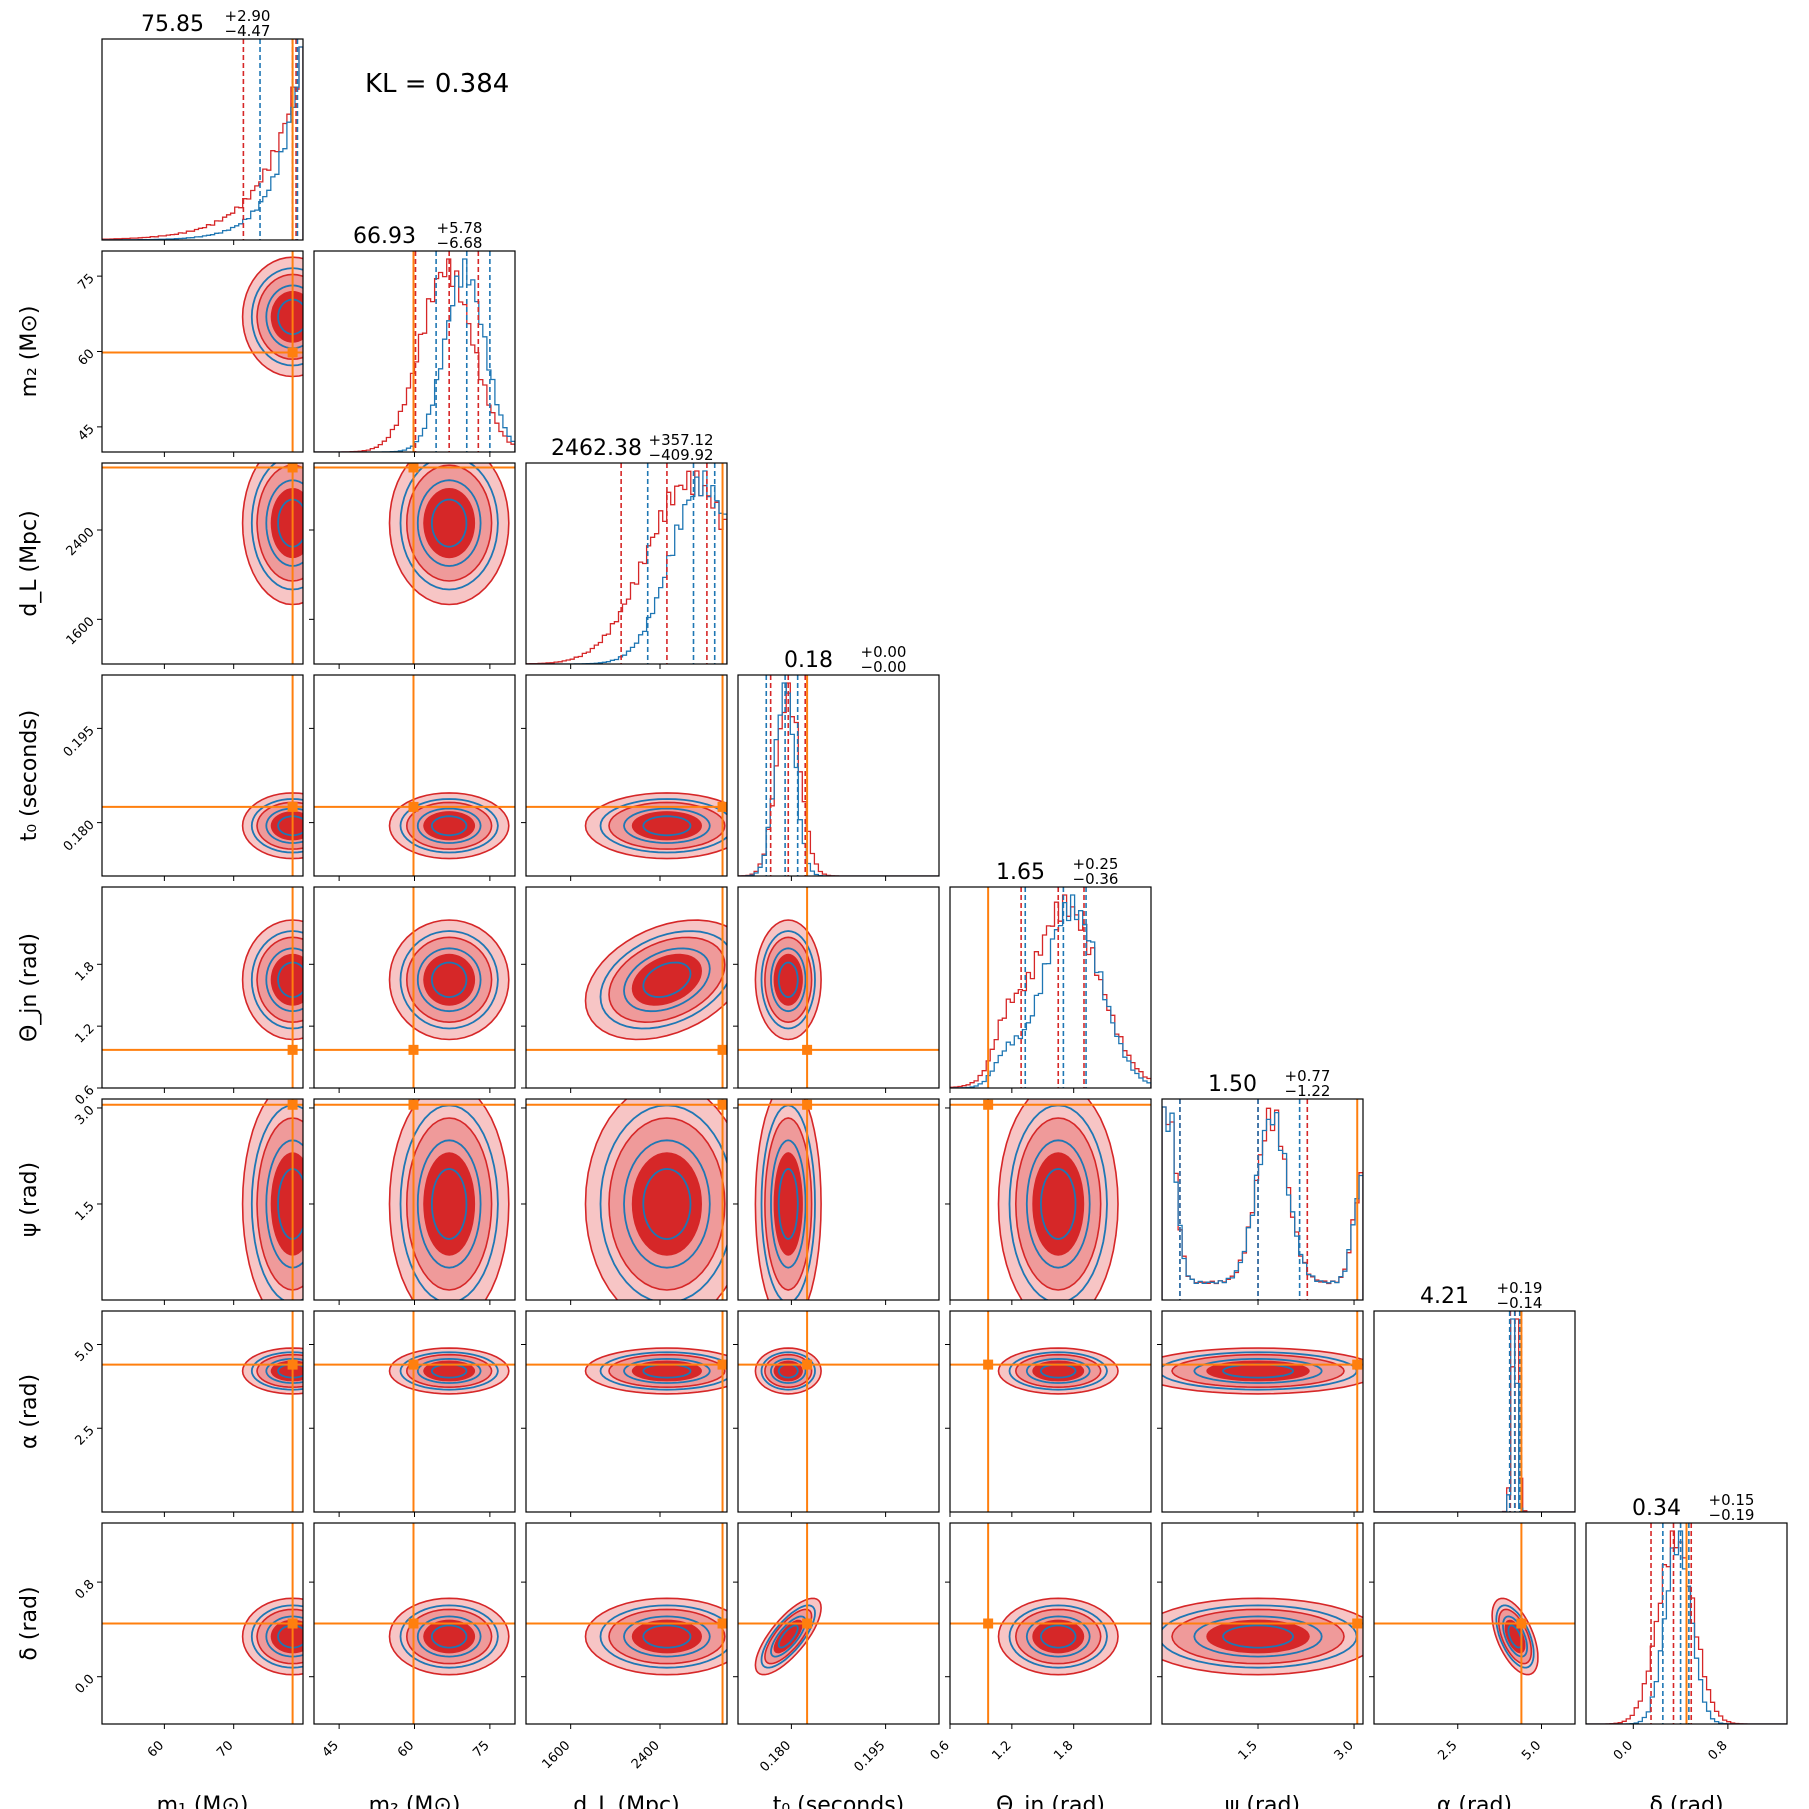 Image resolution: width=1809 pixels, height=1809 pixels. I want to click on x-tick-label: 0.8, so click(1717, 1750).